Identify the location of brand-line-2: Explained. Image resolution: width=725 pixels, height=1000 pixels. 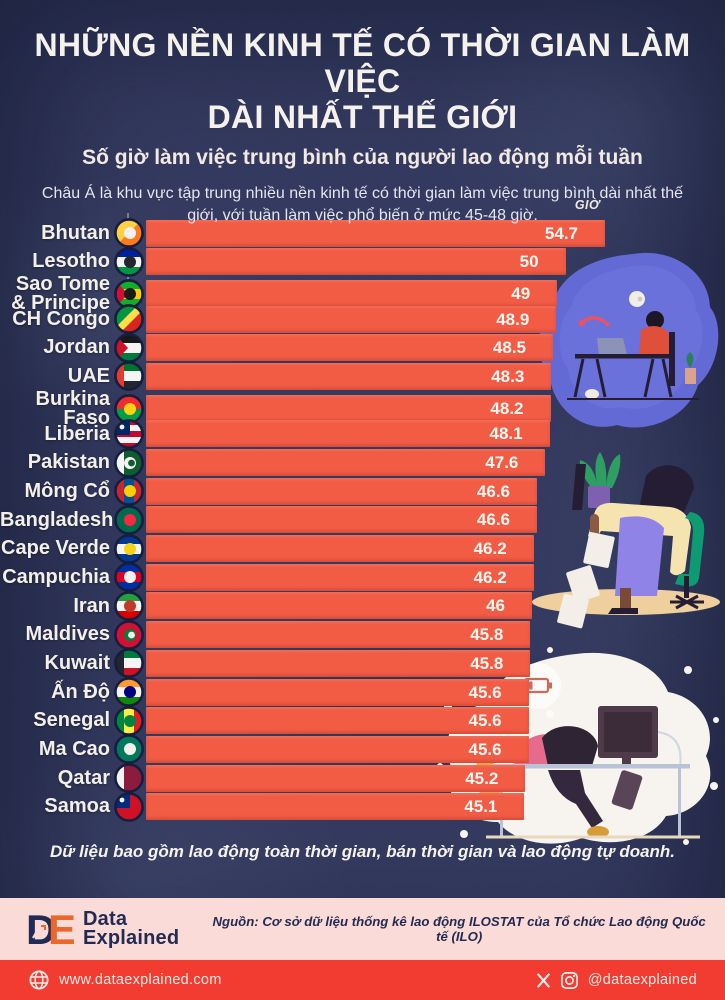
(131, 938).